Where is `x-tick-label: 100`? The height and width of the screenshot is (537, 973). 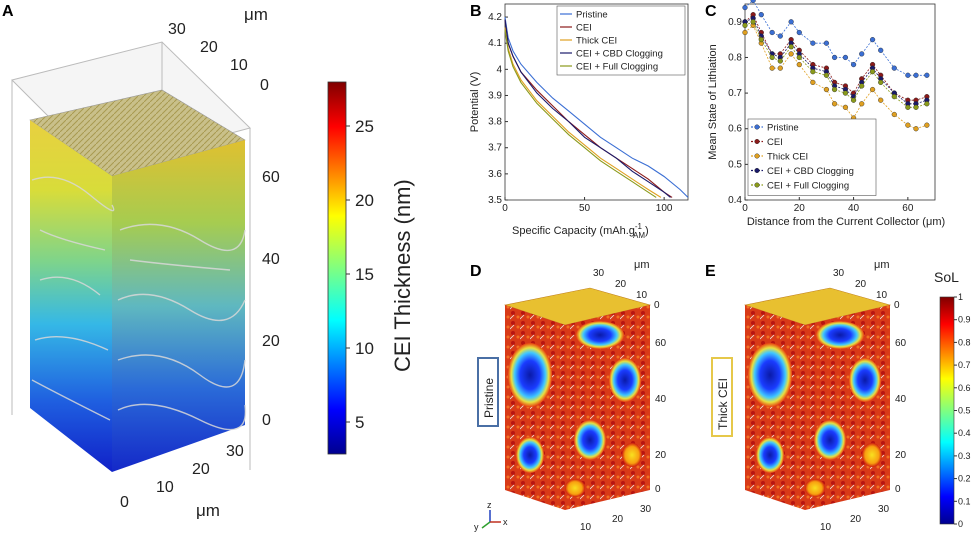 x-tick-label: 100 is located at coordinates (664, 208).